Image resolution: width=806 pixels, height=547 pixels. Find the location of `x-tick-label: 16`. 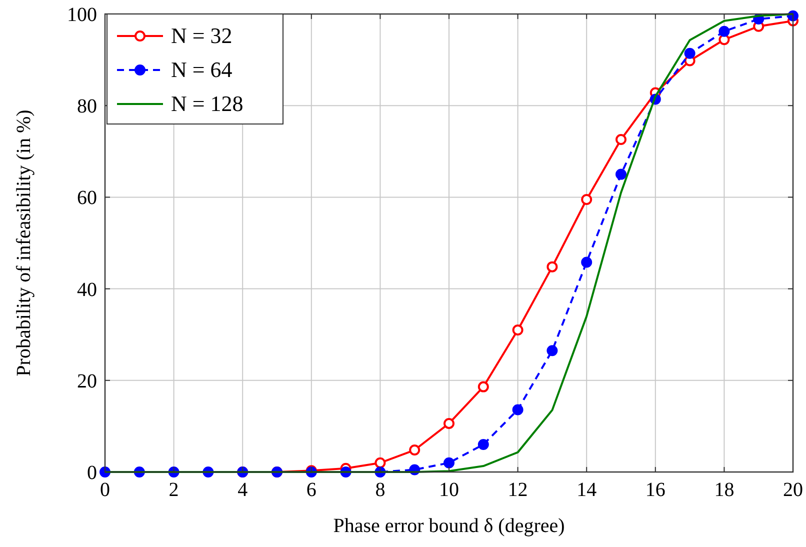

x-tick-label: 16 is located at coordinates (655, 490).